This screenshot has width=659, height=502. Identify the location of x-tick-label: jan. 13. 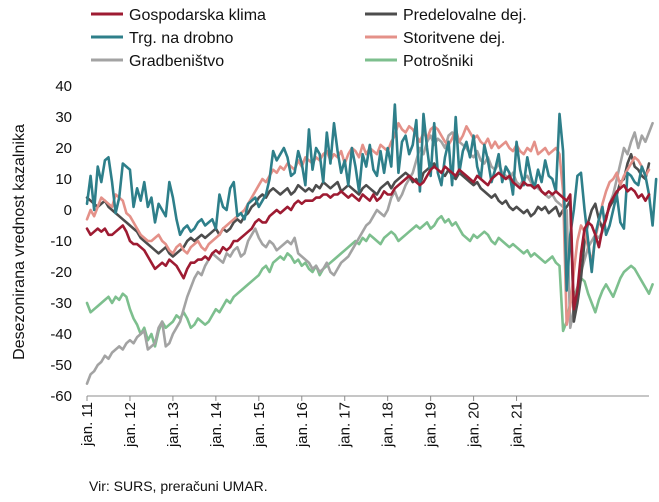
(173, 425).